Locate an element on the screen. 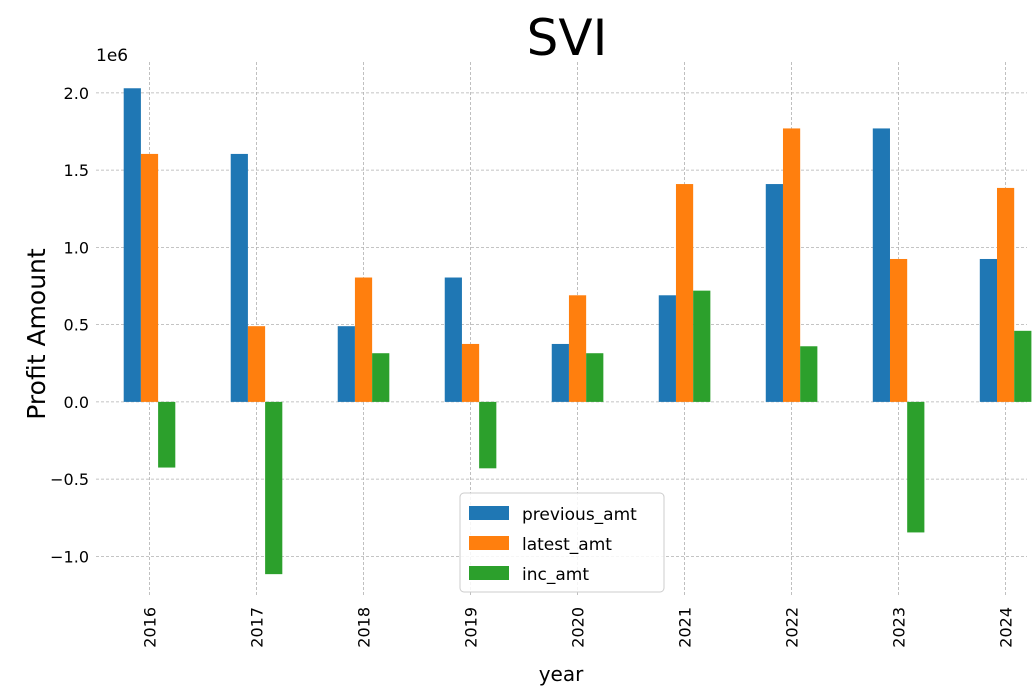 This screenshot has width=1035, height=695. y-tick-label: 1.0 is located at coordinates (76, 247).